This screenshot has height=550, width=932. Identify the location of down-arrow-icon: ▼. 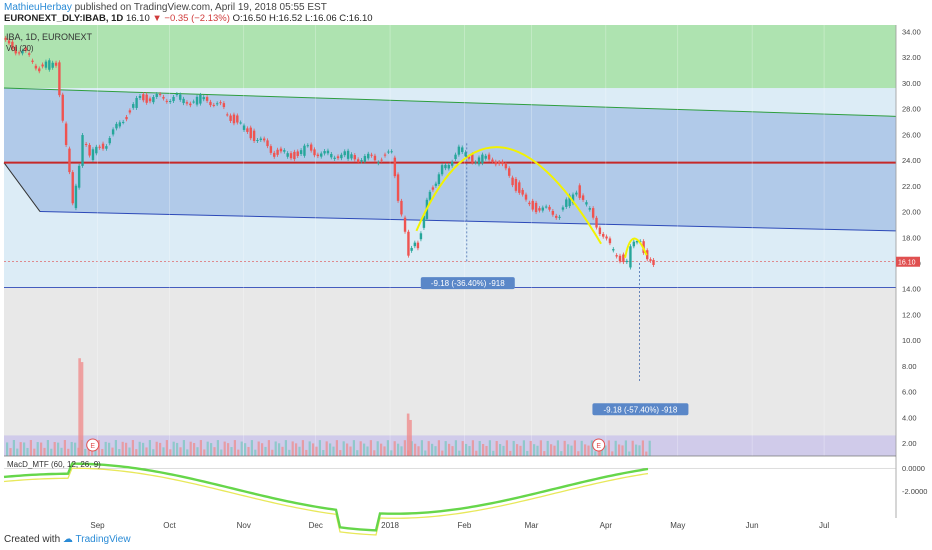
(157, 18).